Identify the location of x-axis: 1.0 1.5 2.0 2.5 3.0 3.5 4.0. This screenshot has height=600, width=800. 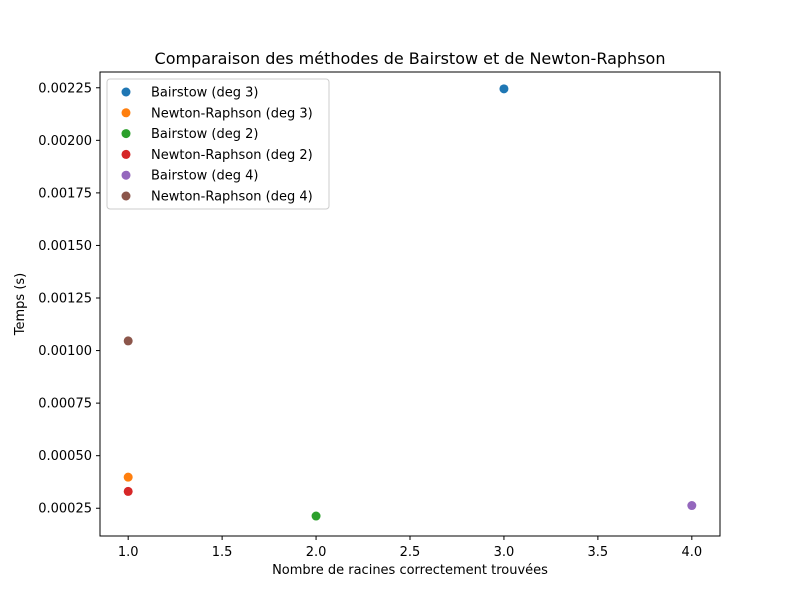
(410, 548).